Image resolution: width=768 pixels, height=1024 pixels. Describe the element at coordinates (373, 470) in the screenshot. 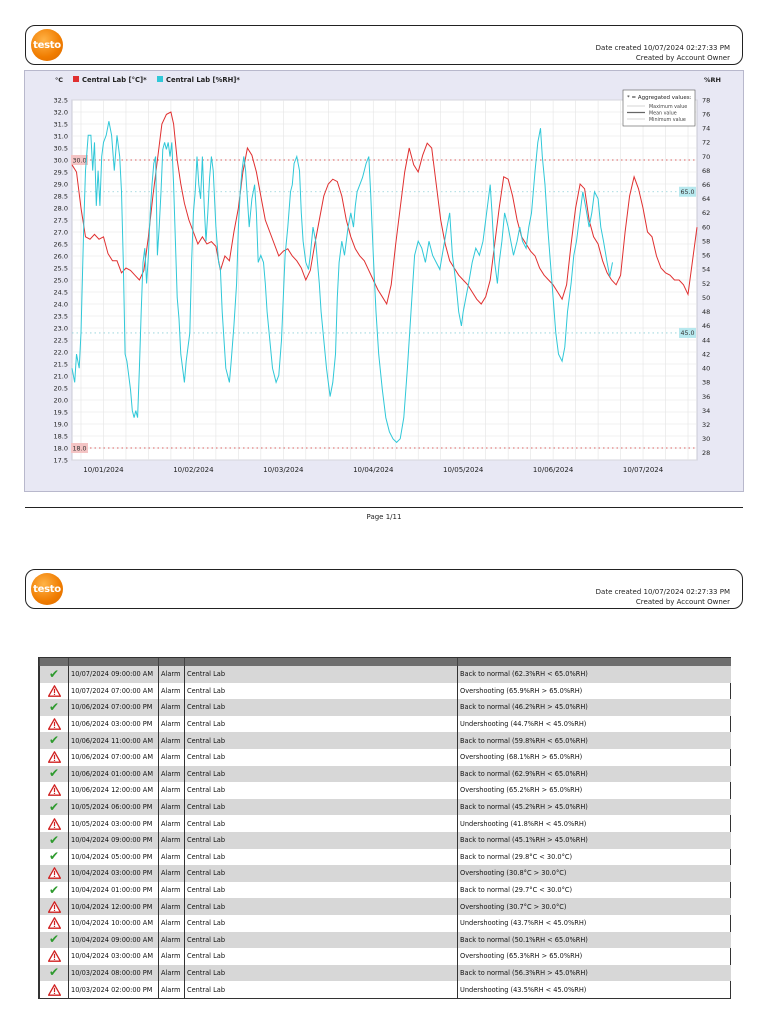

I see `x-tick: 10/04/2024` at that location.